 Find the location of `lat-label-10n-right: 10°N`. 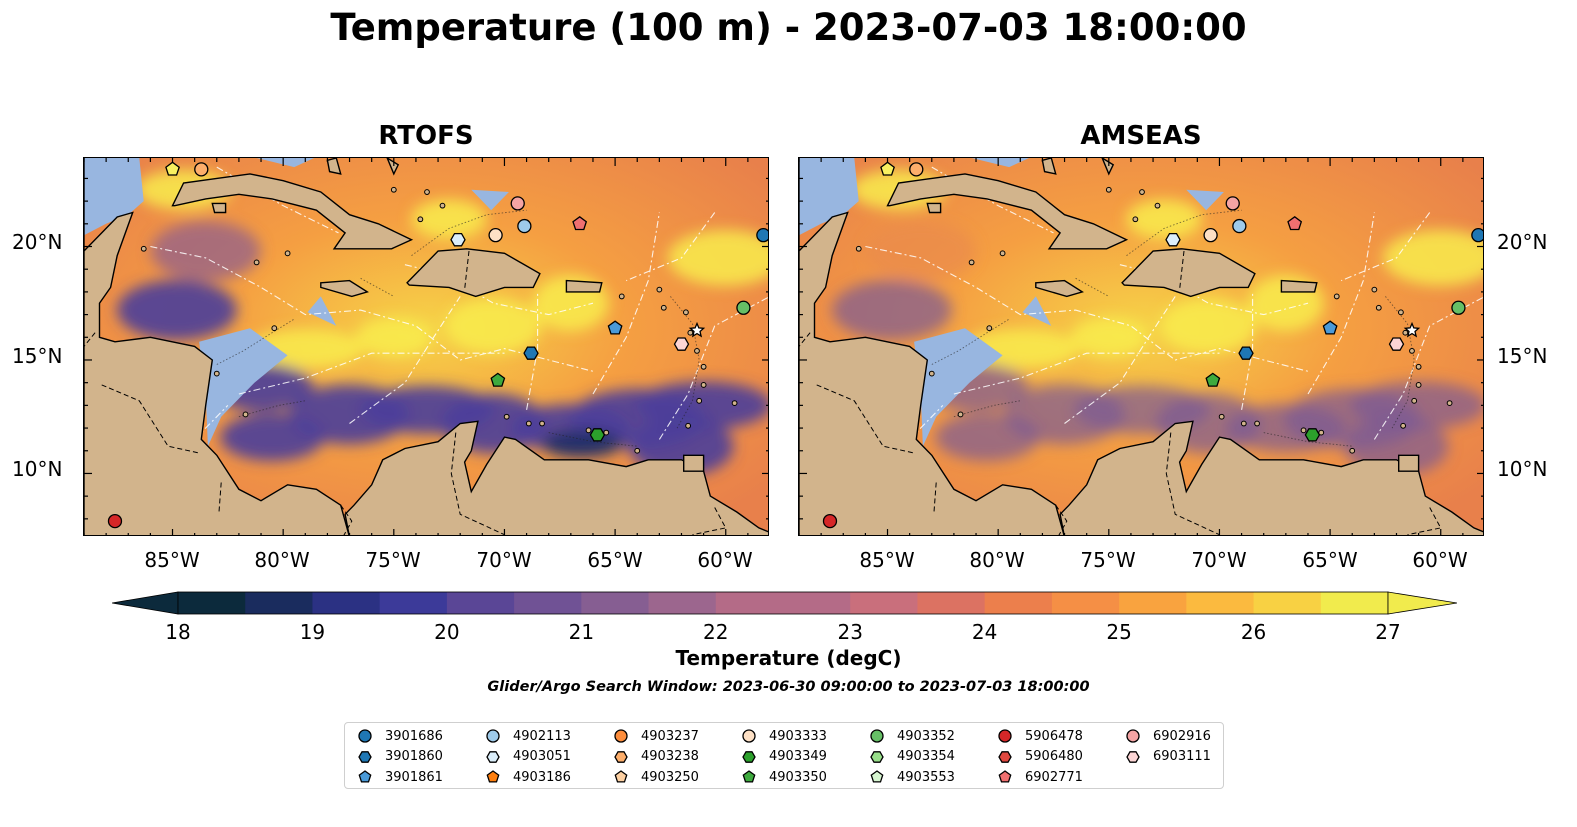

lat-label-10n-right: 10°N is located at coordinates (1522, 469).